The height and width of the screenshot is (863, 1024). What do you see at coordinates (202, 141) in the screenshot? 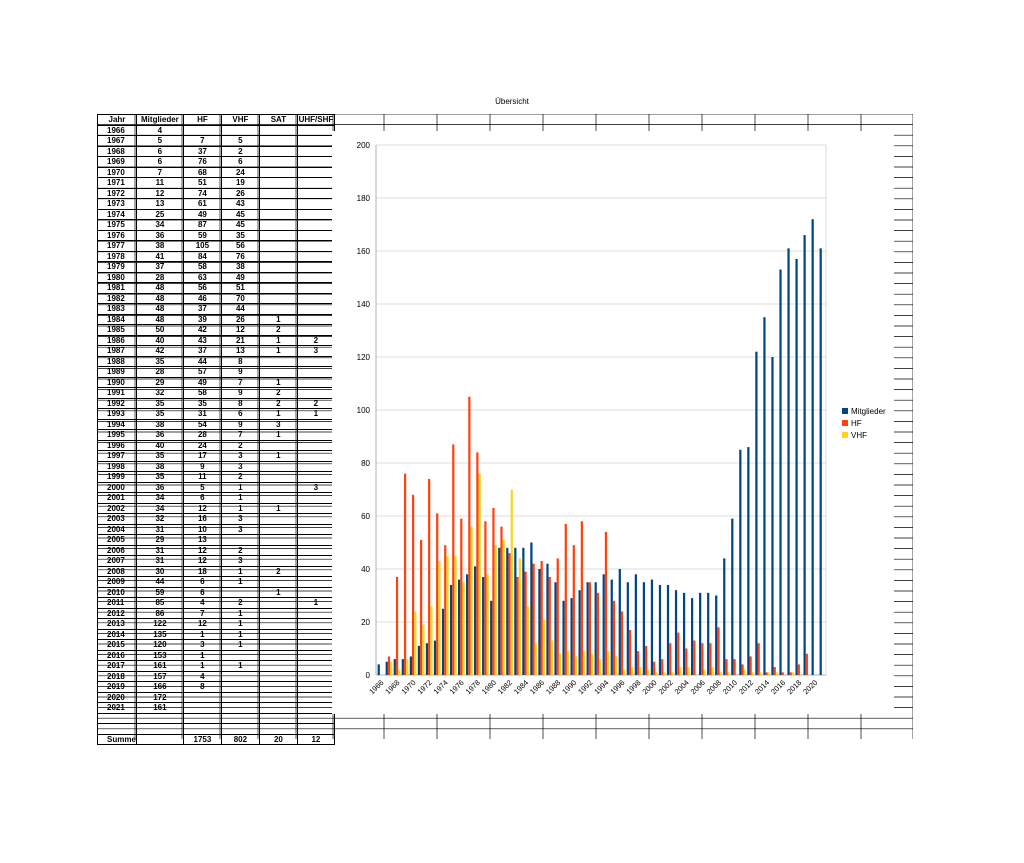
I see `table-cell: 7` at bounding box center [202, 141].